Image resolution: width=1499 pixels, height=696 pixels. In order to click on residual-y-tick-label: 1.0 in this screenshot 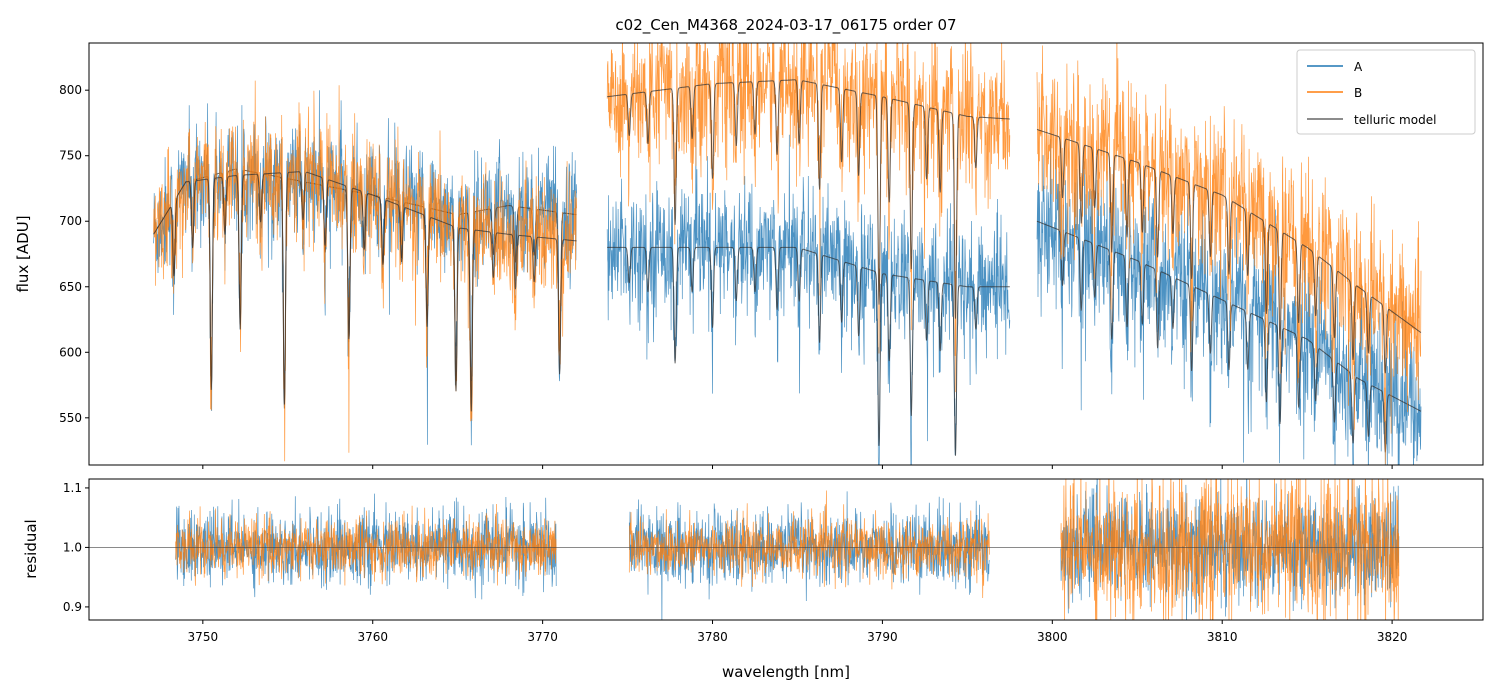, I will do `click(72, 547)`.